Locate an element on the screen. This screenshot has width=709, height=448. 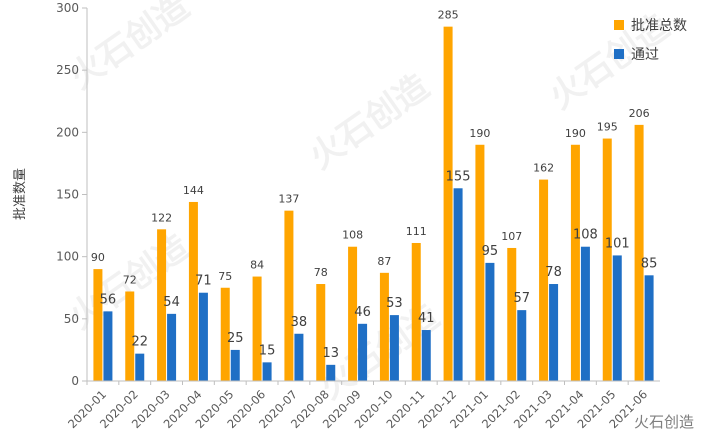
data-label-pass: 46 is located at coordinates (362, 312).